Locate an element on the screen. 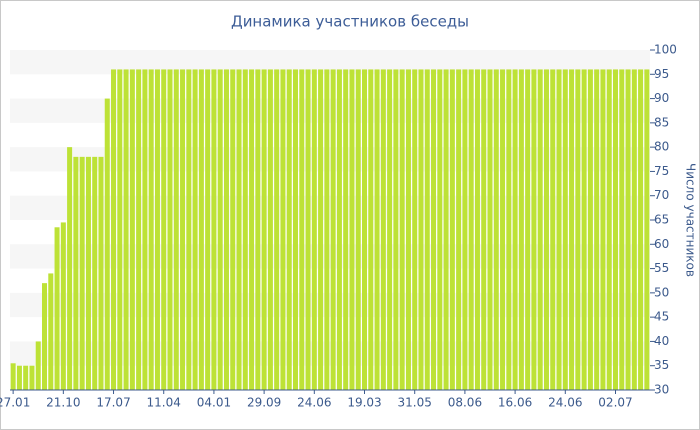  x-tick-label: 02.07 is located at coordinates (615, 403).